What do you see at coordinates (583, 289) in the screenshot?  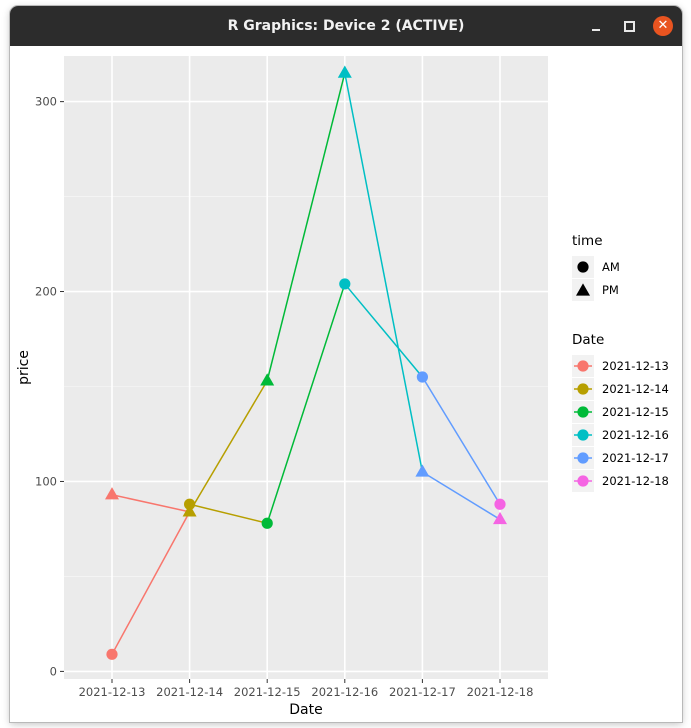 I see `legend-key-pm-point` at bounding box center [583, 289].